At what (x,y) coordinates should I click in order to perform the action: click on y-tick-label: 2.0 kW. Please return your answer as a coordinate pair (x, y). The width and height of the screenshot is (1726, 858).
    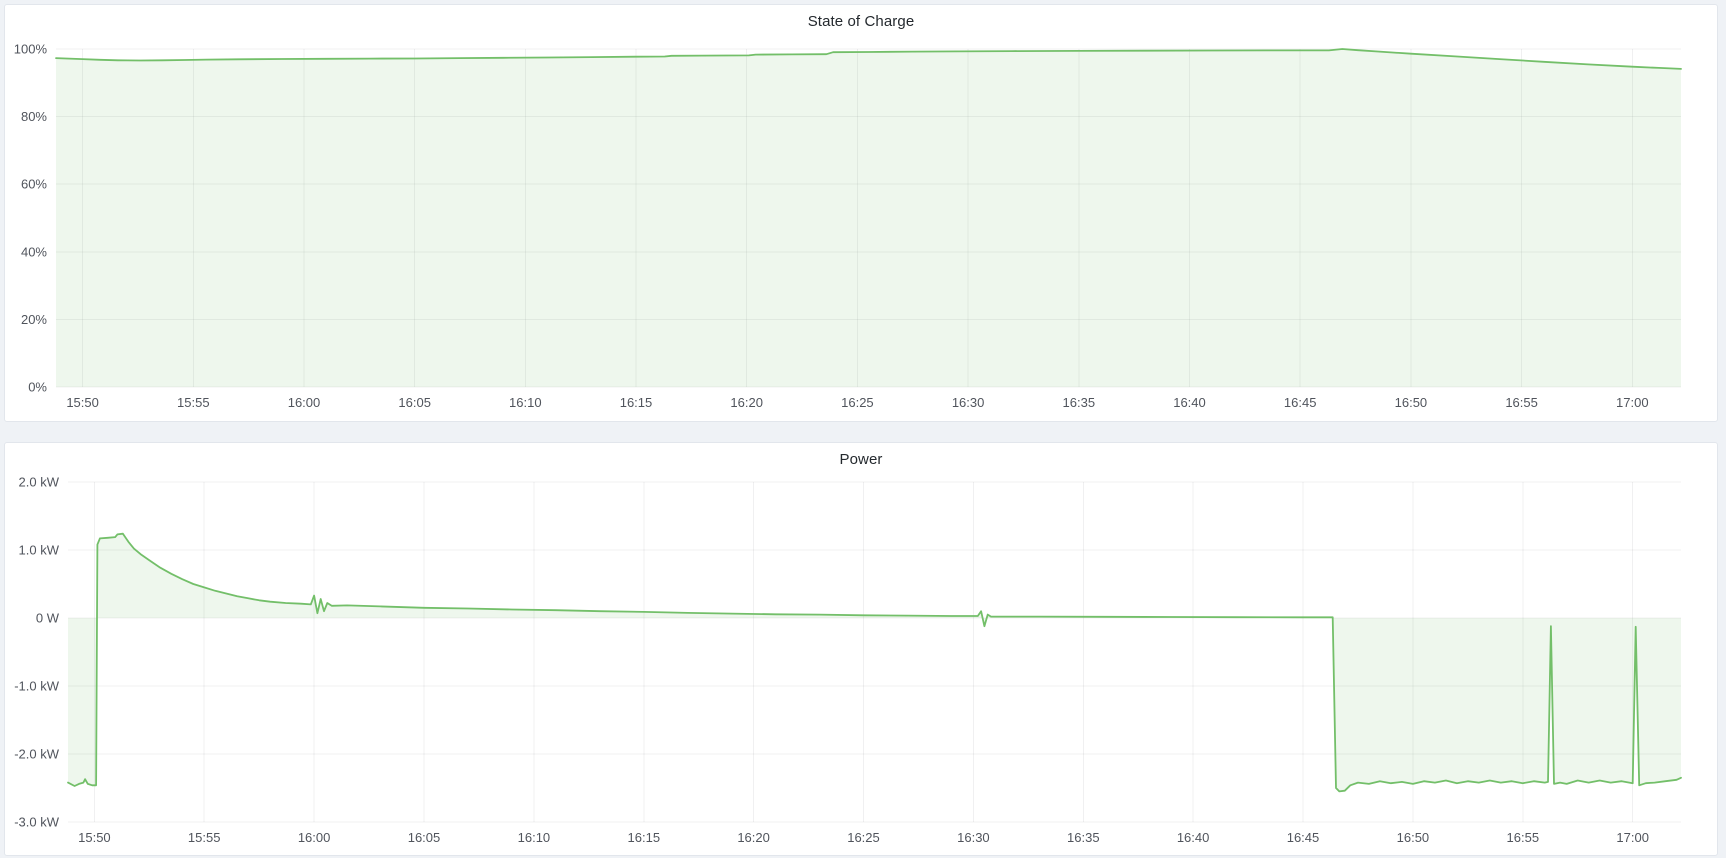
    Looking at the image, I should click on (39, 482).